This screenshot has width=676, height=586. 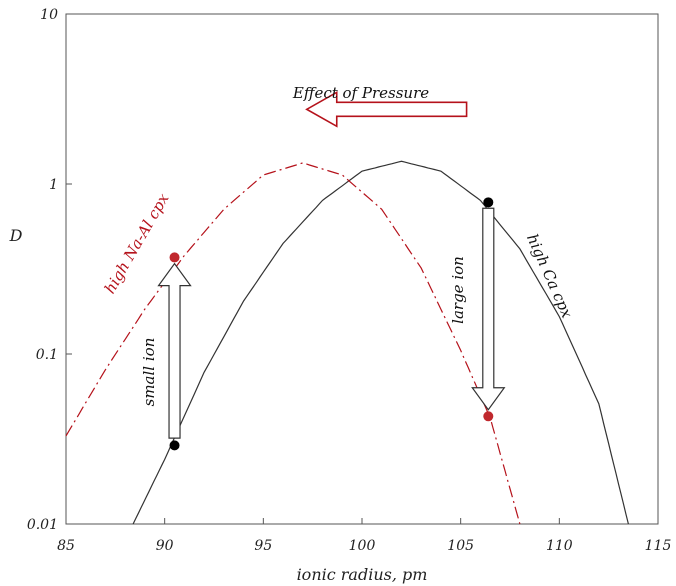 I want to click on y-tick-label: 0.01, so click(x=42, y=525).